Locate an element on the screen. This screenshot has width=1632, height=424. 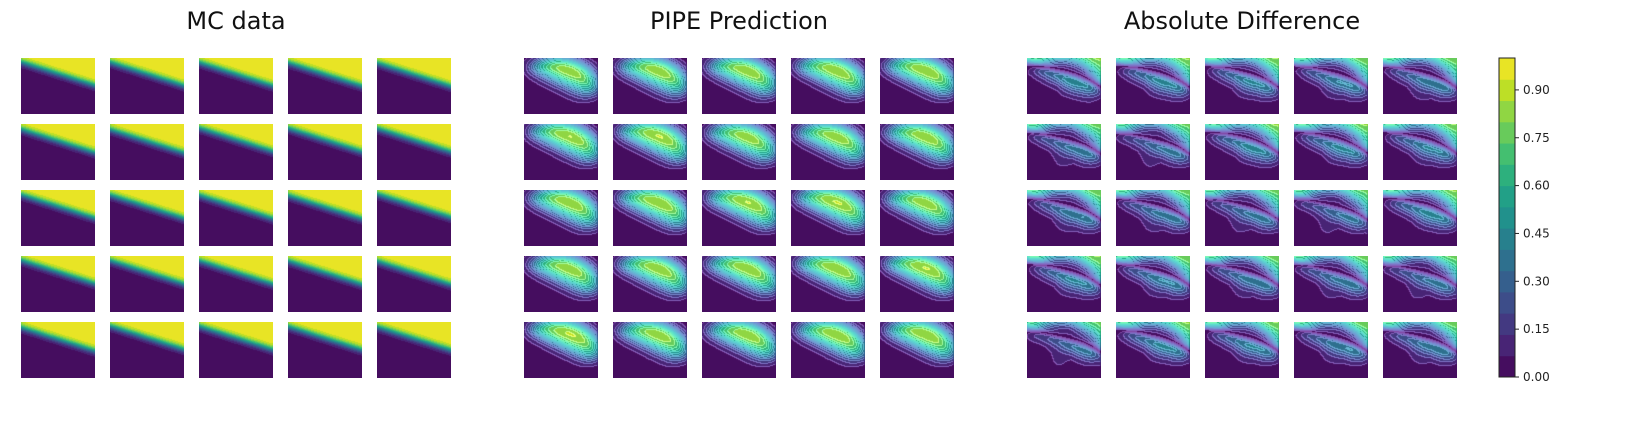
colorbar-frame is located at coordinates (1507, 217).